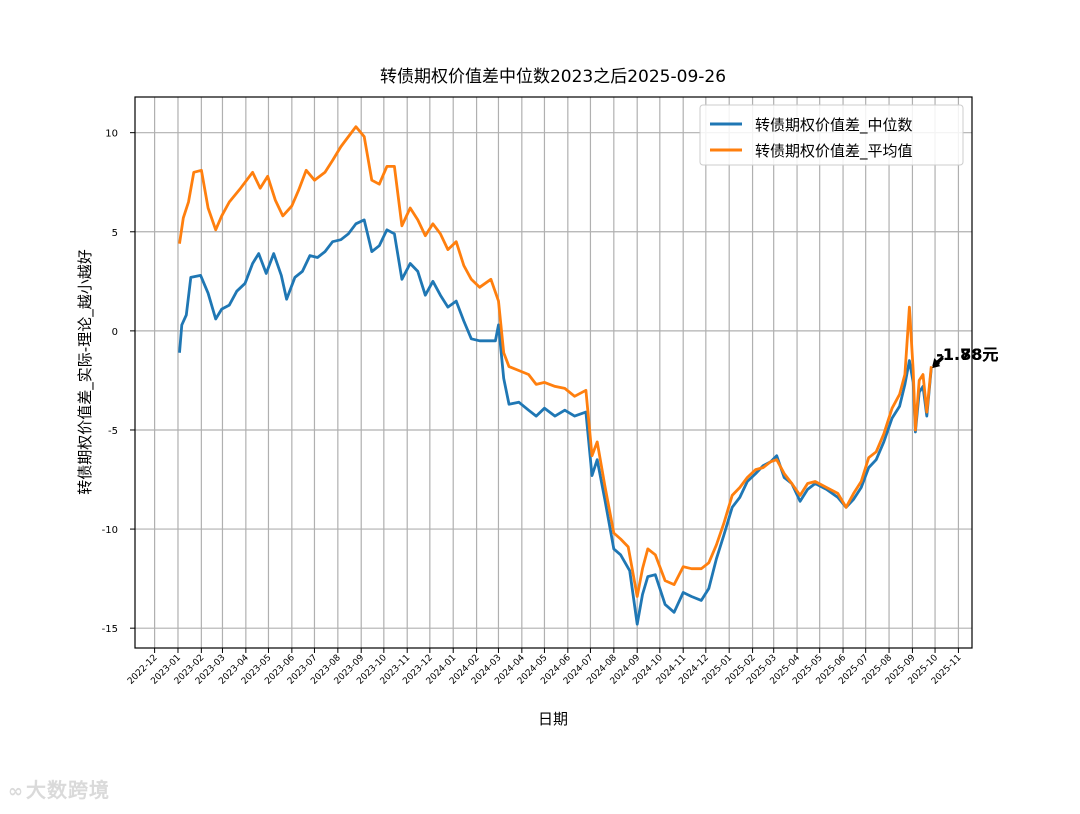 The width and height of the screenshot is (1080, 814). I want to click on y-tick-label: -15, so click(110, 629).